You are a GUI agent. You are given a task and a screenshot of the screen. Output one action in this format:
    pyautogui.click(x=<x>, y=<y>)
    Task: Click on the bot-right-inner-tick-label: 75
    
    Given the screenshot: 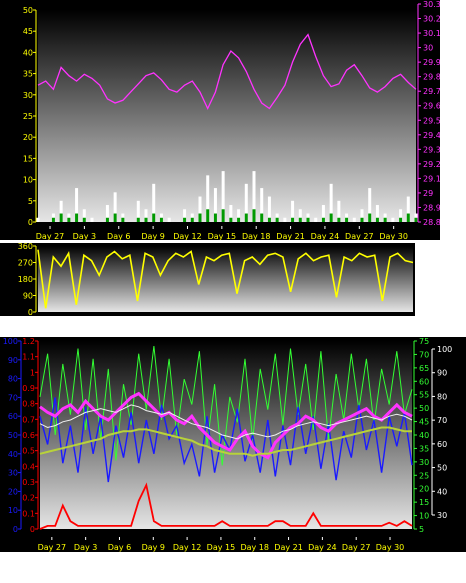 What is the action you would take?
    pyautogui.click(x=424, y=341)
    